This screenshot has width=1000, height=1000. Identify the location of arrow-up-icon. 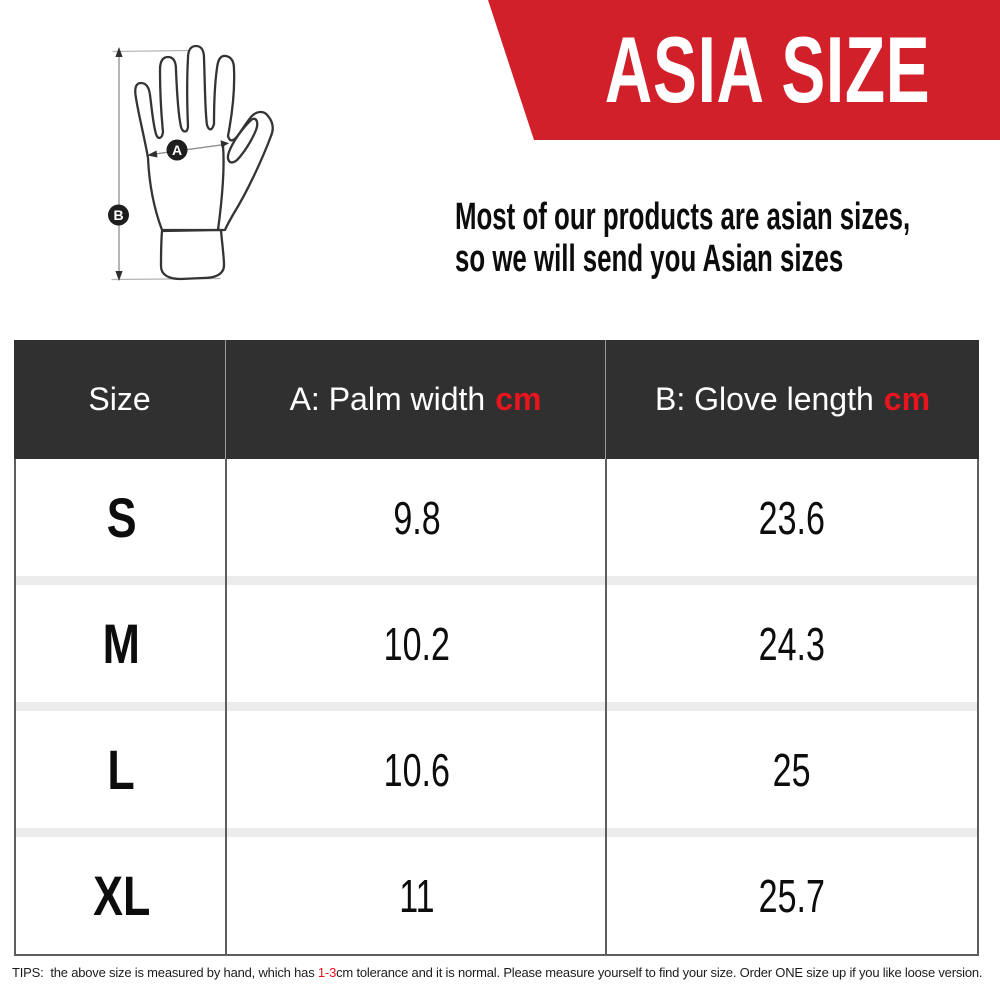
(119, 52).